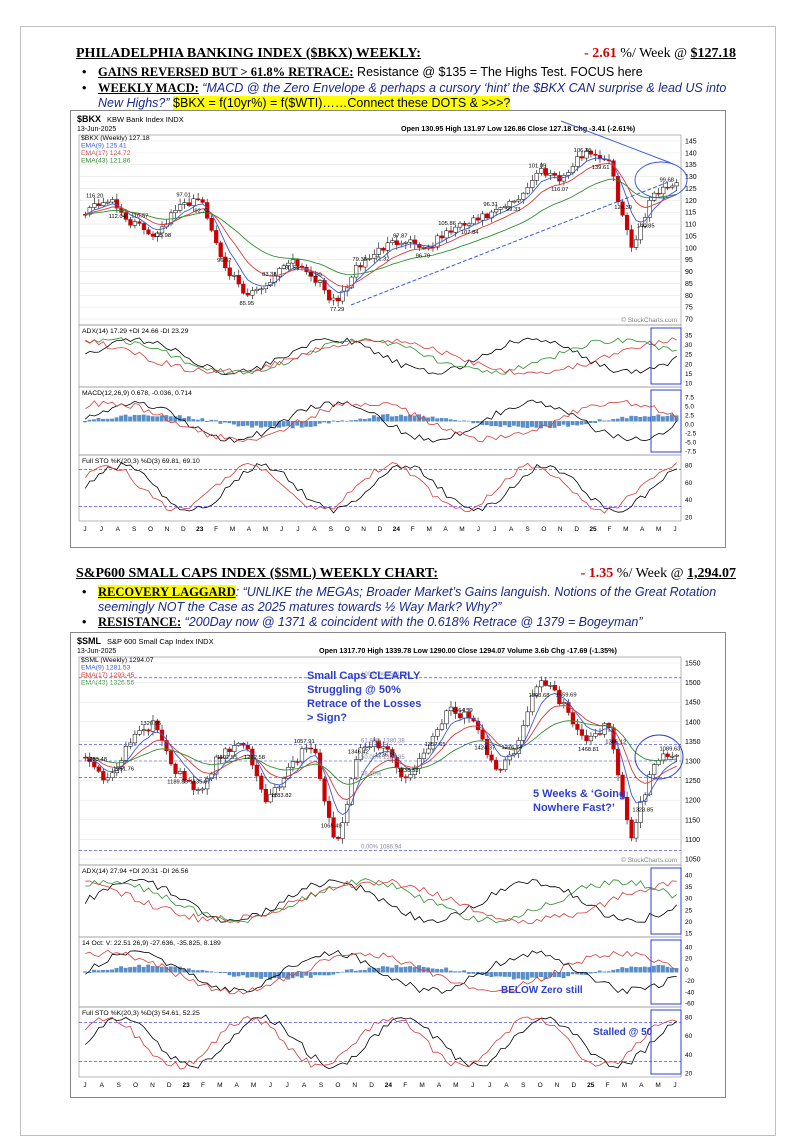 The image size is (794, 1144). I want to click on price-label: 1303.68, so click(539, 696).